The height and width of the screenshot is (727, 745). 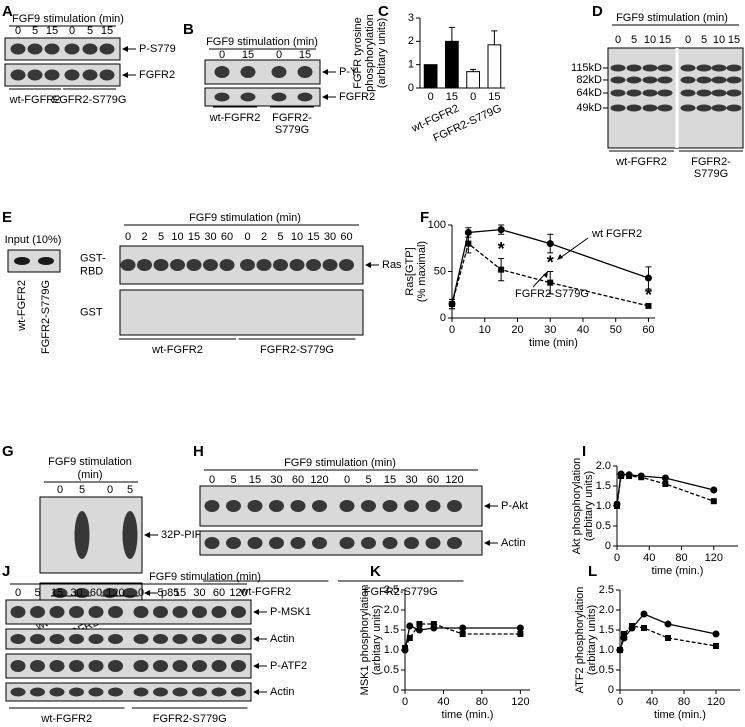 I want to click on row-label: GST, so click(x=91, y=312).